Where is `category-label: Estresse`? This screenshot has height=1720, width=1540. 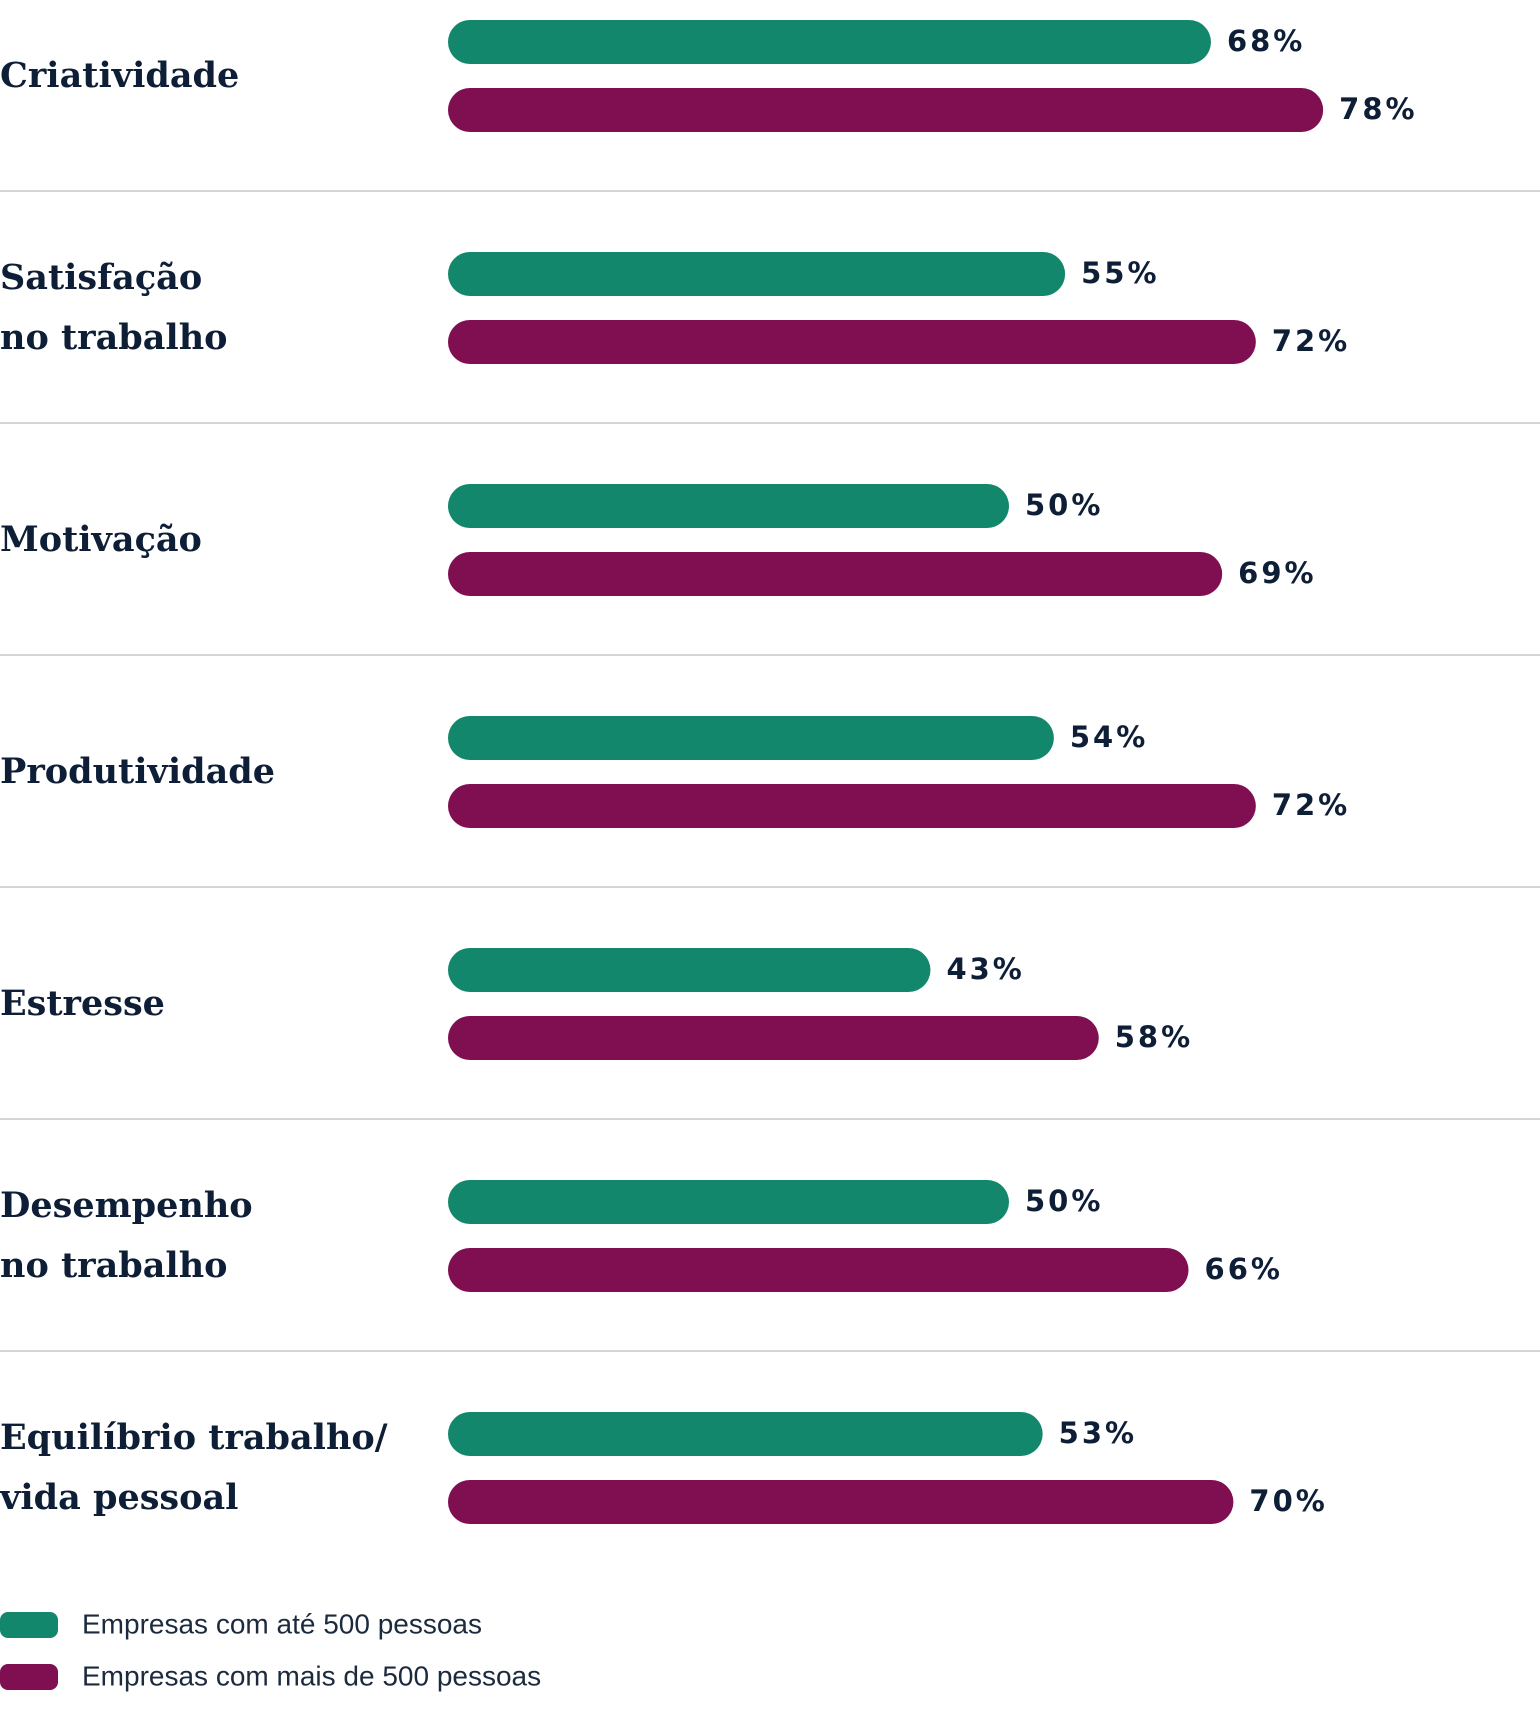 category-label: Estresse is located at coordinates (82, 1003).